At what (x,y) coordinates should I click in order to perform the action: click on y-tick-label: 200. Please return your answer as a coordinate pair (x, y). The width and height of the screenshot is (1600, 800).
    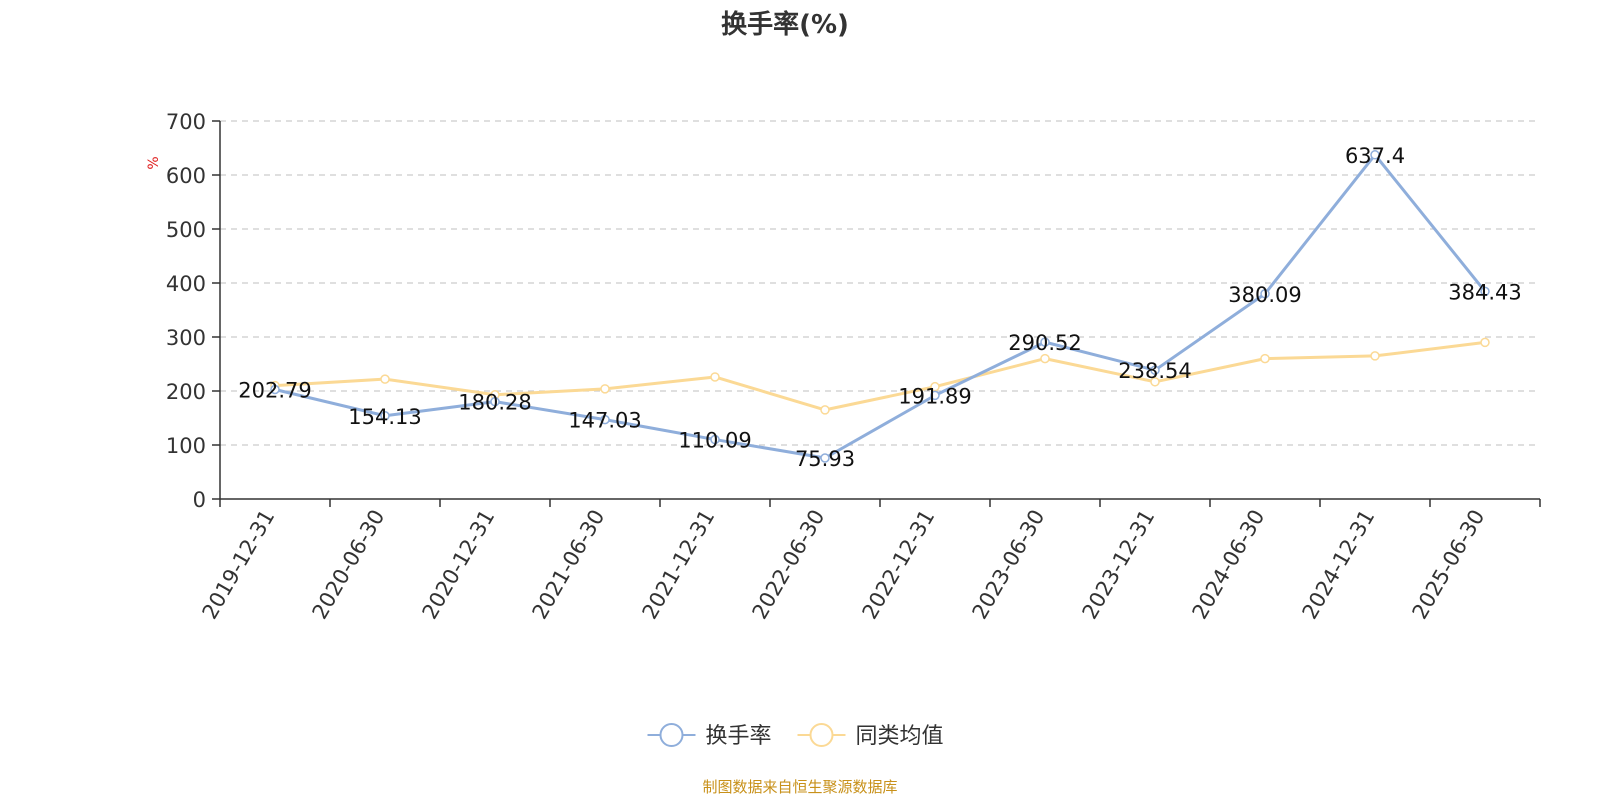
    Looking at the image, I should click on (186, 392).